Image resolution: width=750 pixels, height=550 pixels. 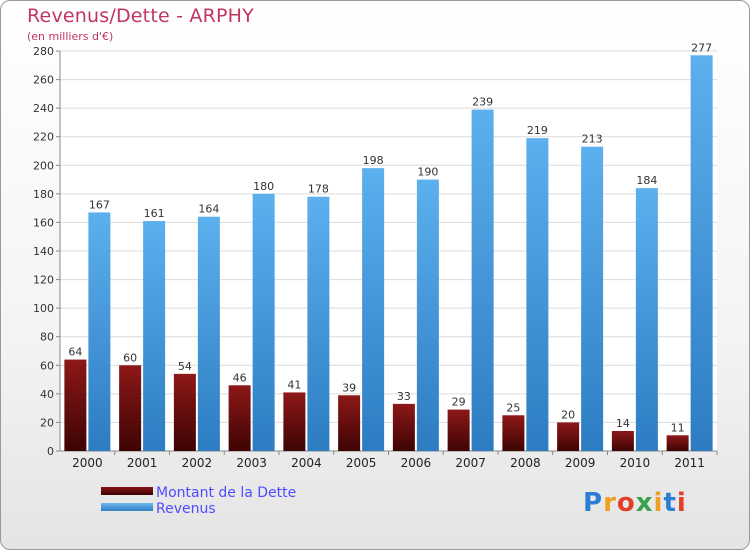 I want to click on legend-swatch-dette, so click(x=127, y=491).